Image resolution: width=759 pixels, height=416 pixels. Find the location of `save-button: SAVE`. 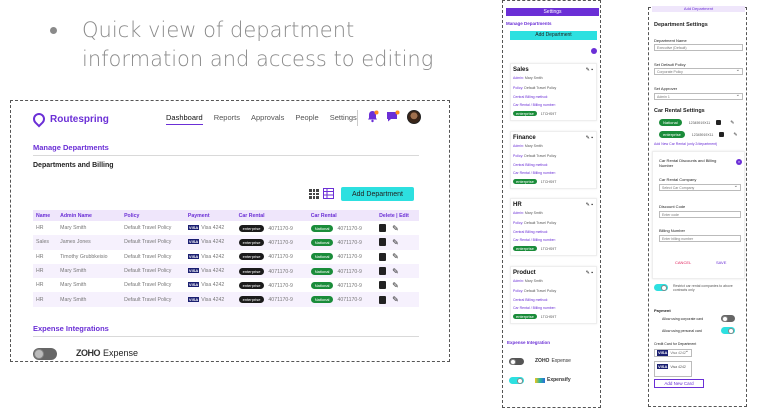

save-button: SAVE is located at coordinates (721, 262).